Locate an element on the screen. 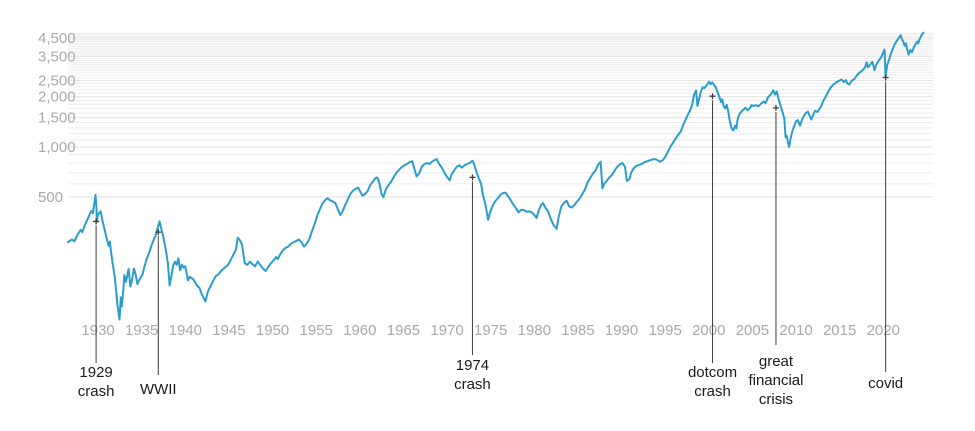 The width and height of the screenshot is (975, 431). x-tick-label: 1965 is located at coordinates (403, 330).